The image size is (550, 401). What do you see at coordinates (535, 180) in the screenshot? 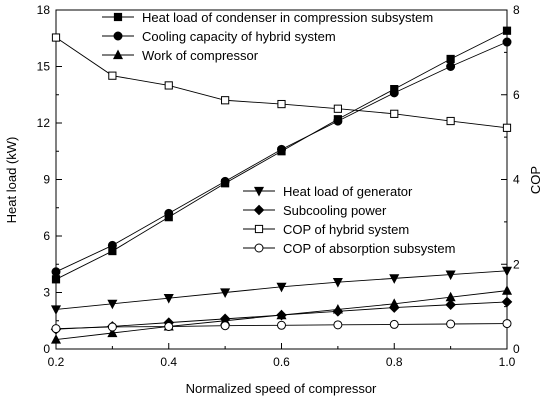
I see `y-right-axis-title: COP` at bounding box center [535, 180].